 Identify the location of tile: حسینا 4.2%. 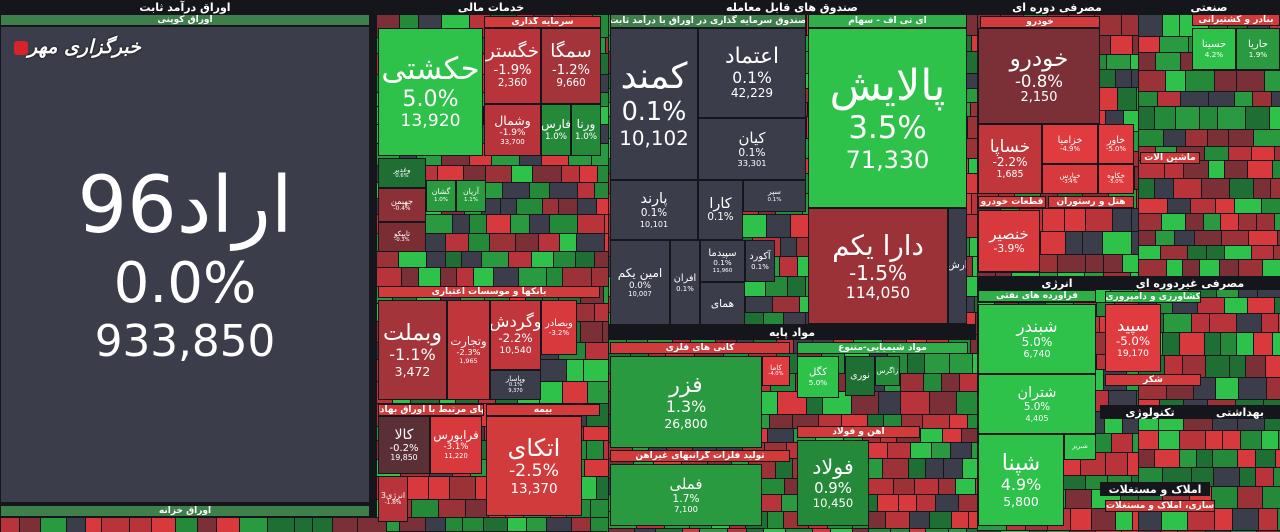
(1214, 49).